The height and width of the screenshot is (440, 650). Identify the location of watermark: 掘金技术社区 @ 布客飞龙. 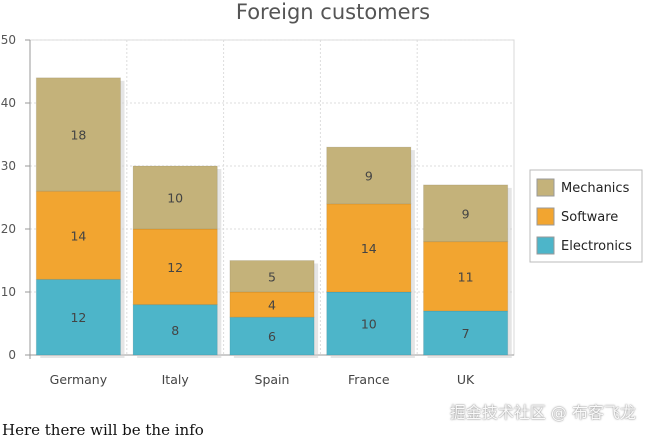
(542, 412).